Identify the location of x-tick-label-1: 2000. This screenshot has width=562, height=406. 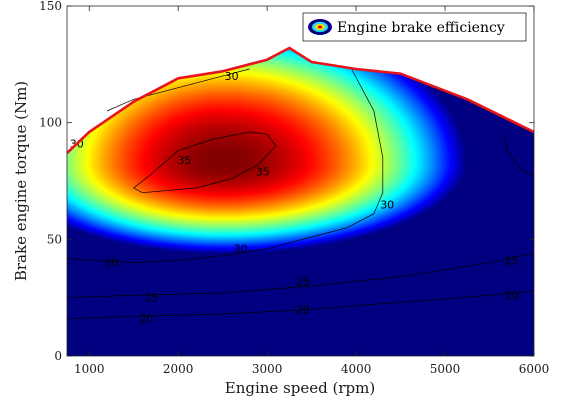
(178, 369).